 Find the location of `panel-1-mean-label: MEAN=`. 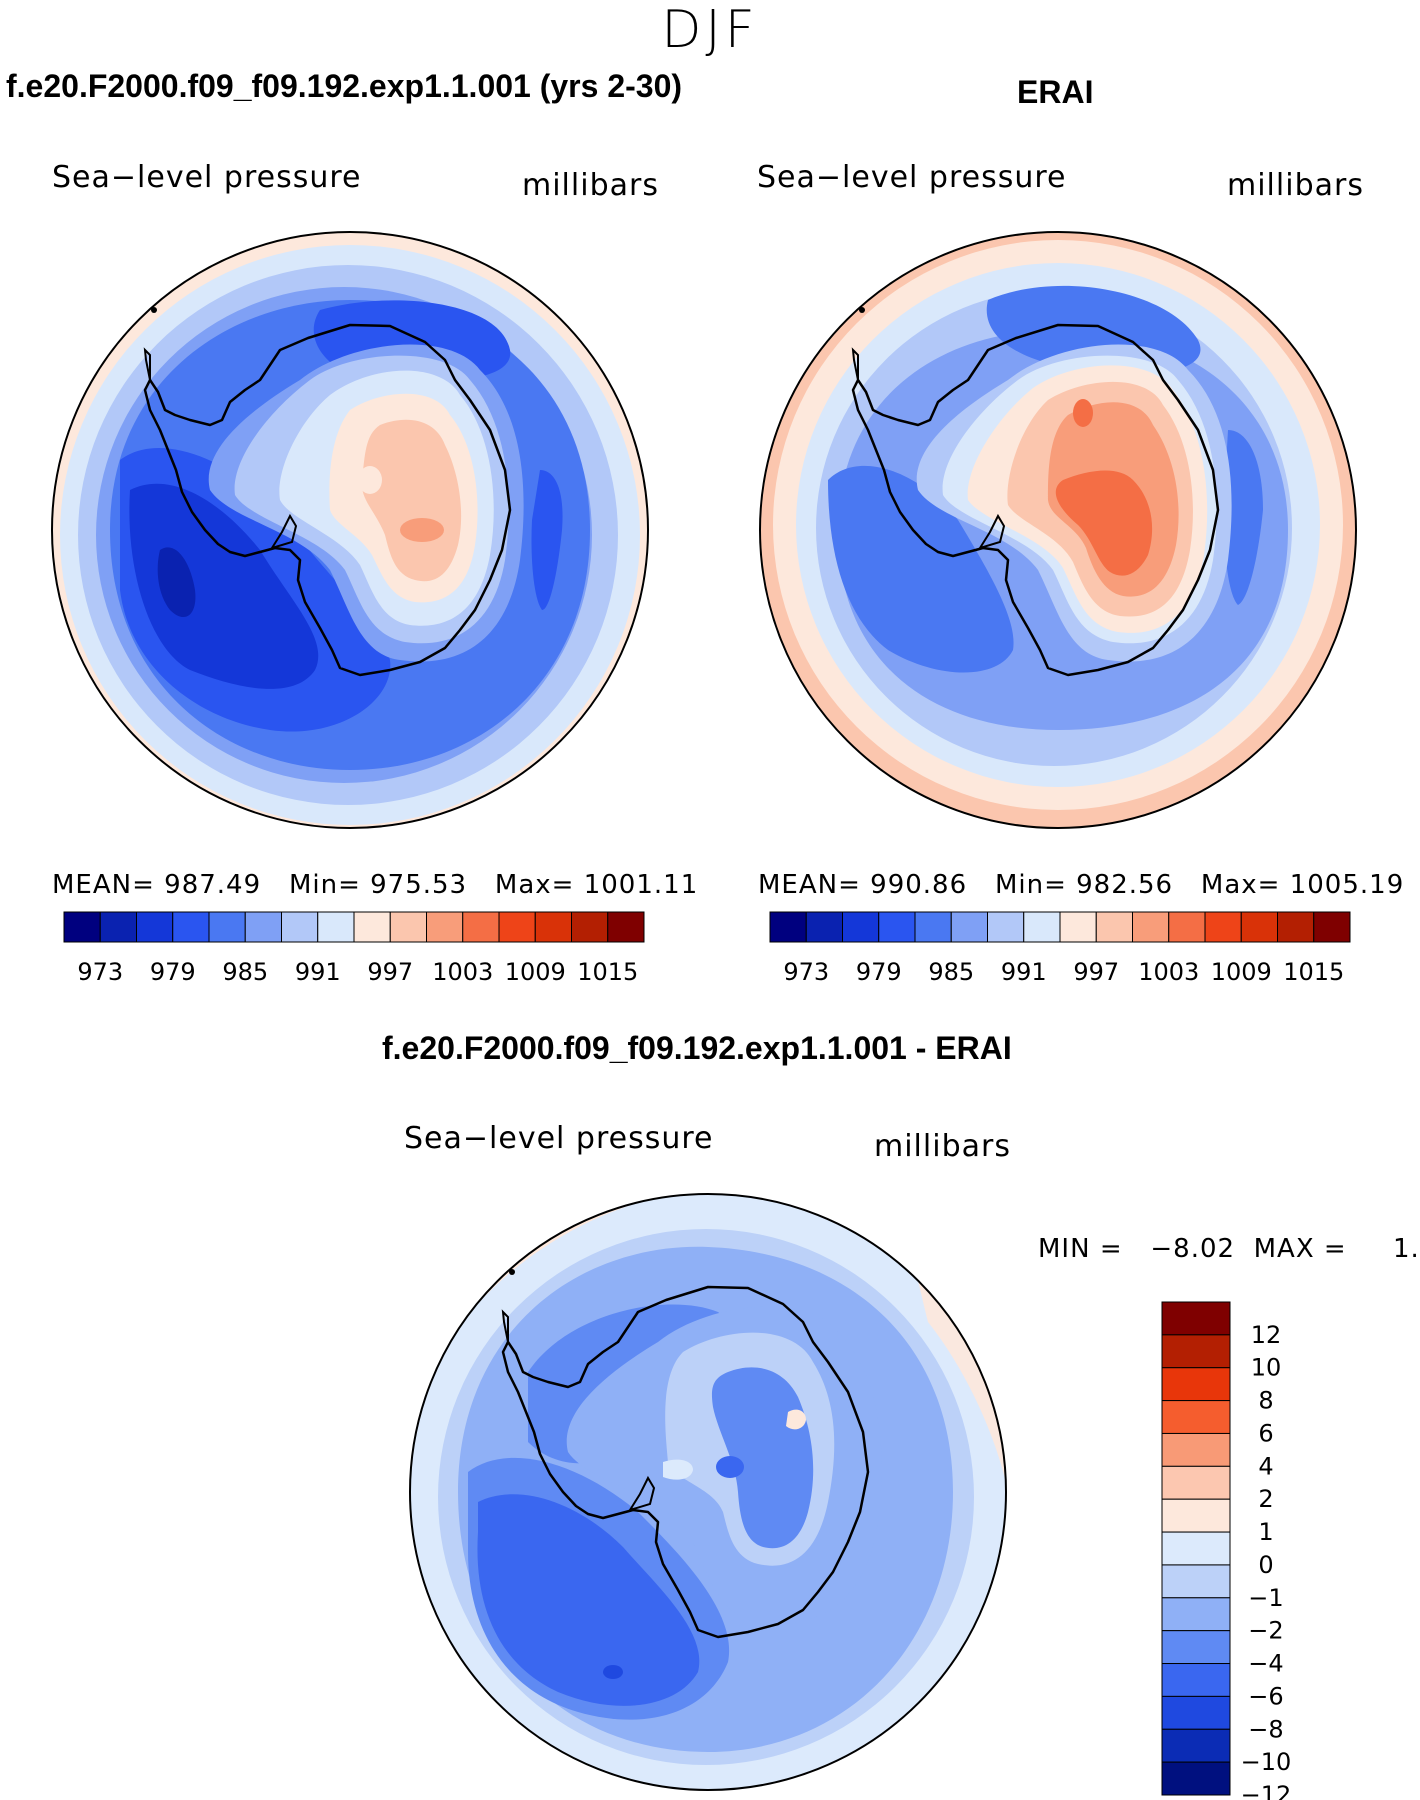

panel-1-mean-label: MEAN= is located at coordinates (103, 885).